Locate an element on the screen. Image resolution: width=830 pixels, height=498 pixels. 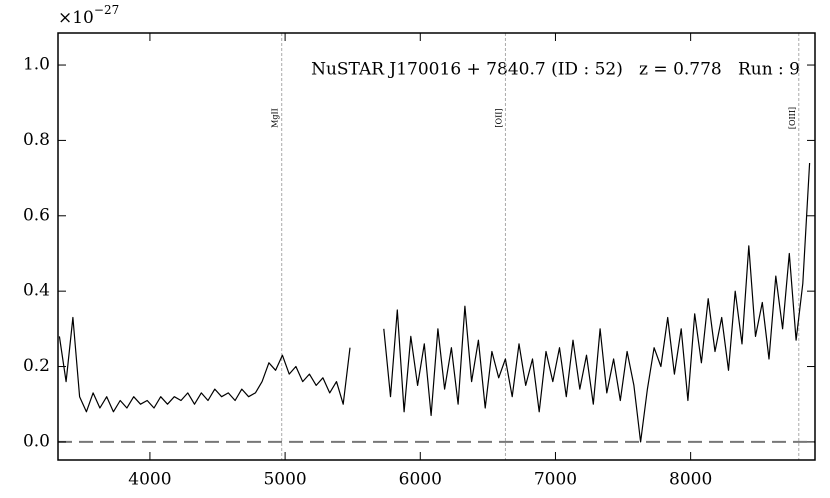
y-multiplier: ×10⁻²⁷ is located at coordinates (88, 15).